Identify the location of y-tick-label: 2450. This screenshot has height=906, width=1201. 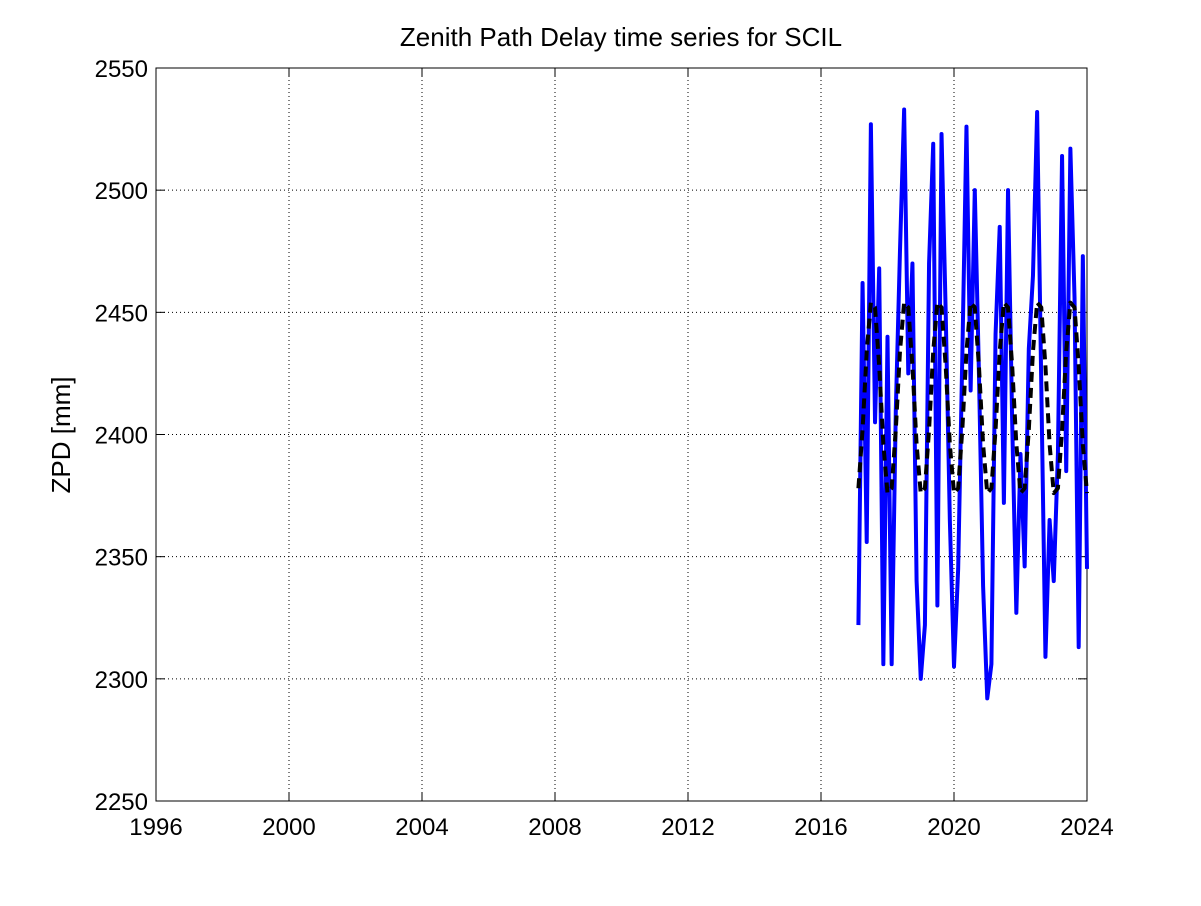
(121, 313).